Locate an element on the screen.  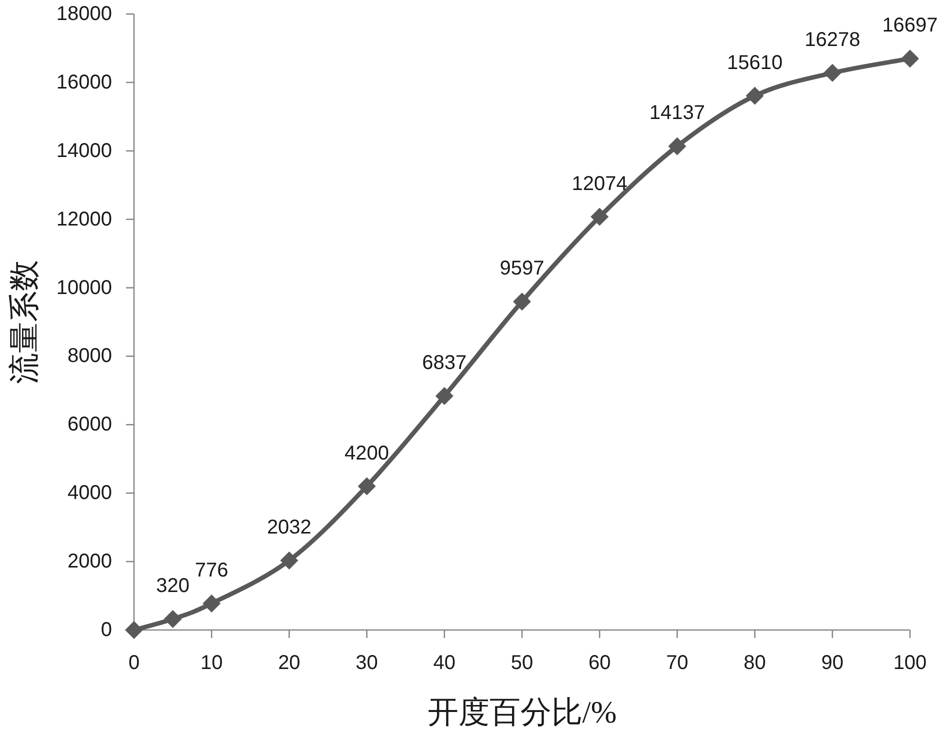
x-tick-label: 0 is located at coordinates (134, 663).